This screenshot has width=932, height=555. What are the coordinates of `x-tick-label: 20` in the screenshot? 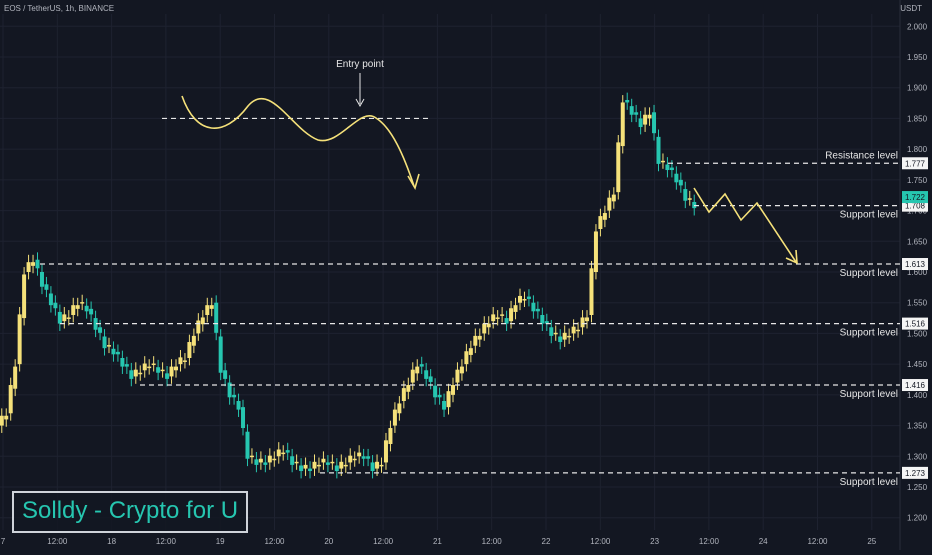 It's located at (328, 541).